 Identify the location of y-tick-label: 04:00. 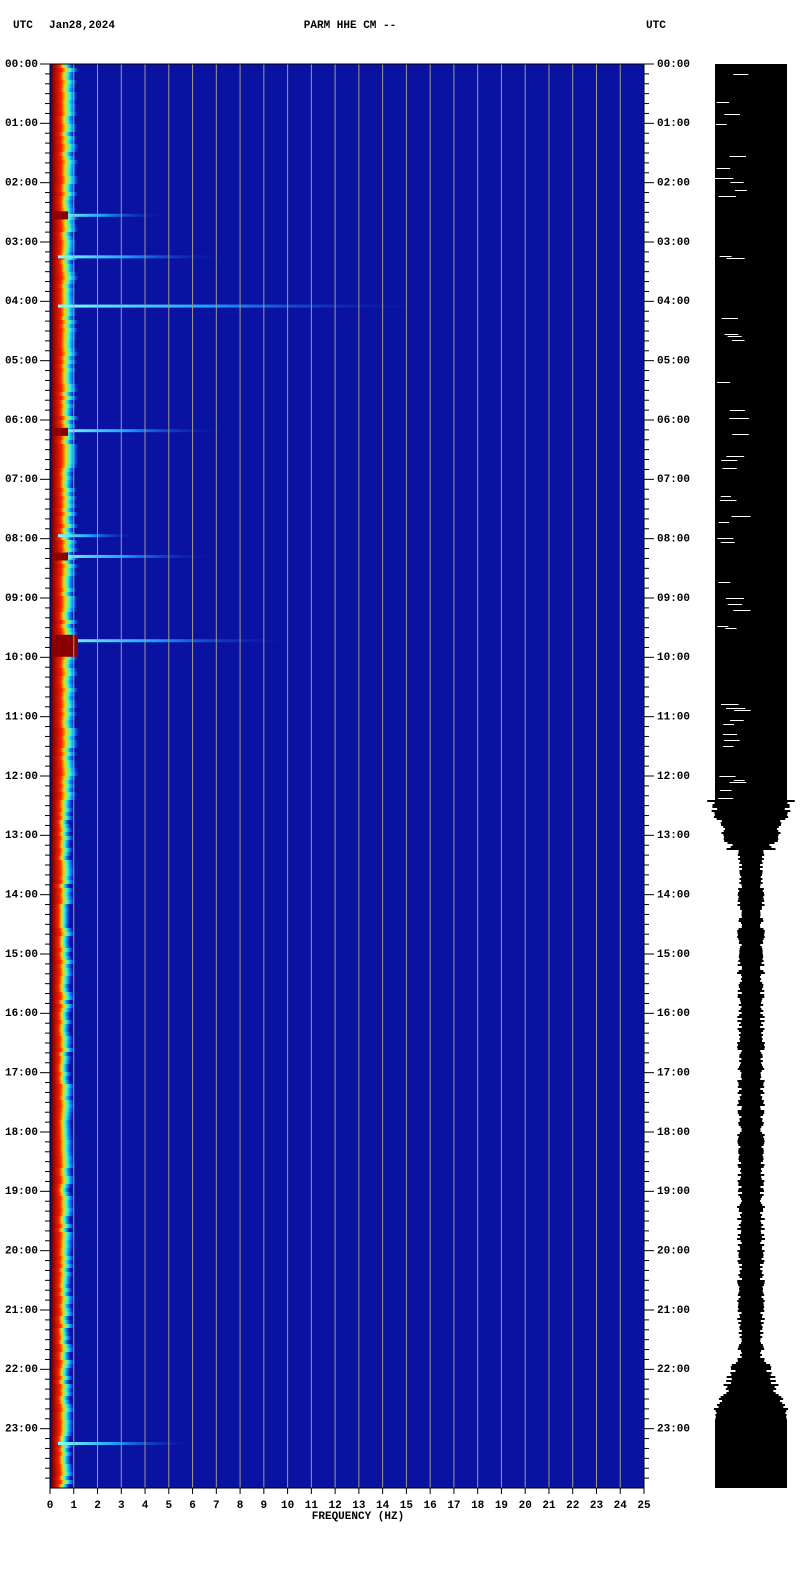
(21, 302).